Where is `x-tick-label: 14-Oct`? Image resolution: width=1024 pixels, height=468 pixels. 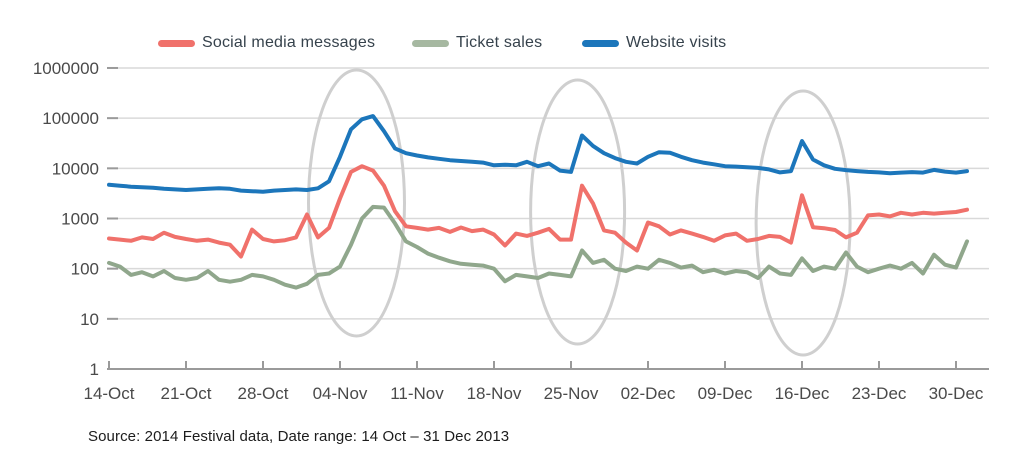
x-tick-label: 14-Oct is located at coordinates (108, 393).